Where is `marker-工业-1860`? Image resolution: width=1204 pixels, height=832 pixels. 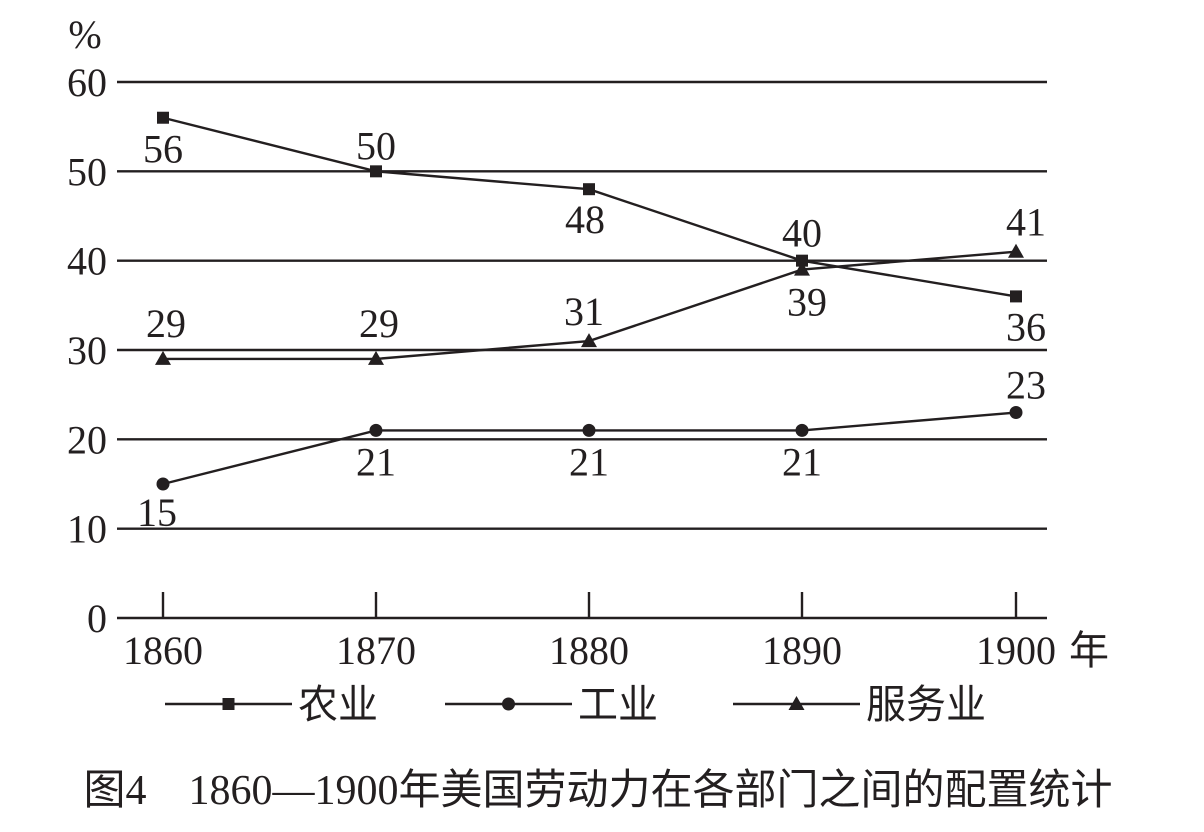
marker-工业-1860 is located at coordinates (163, 484).